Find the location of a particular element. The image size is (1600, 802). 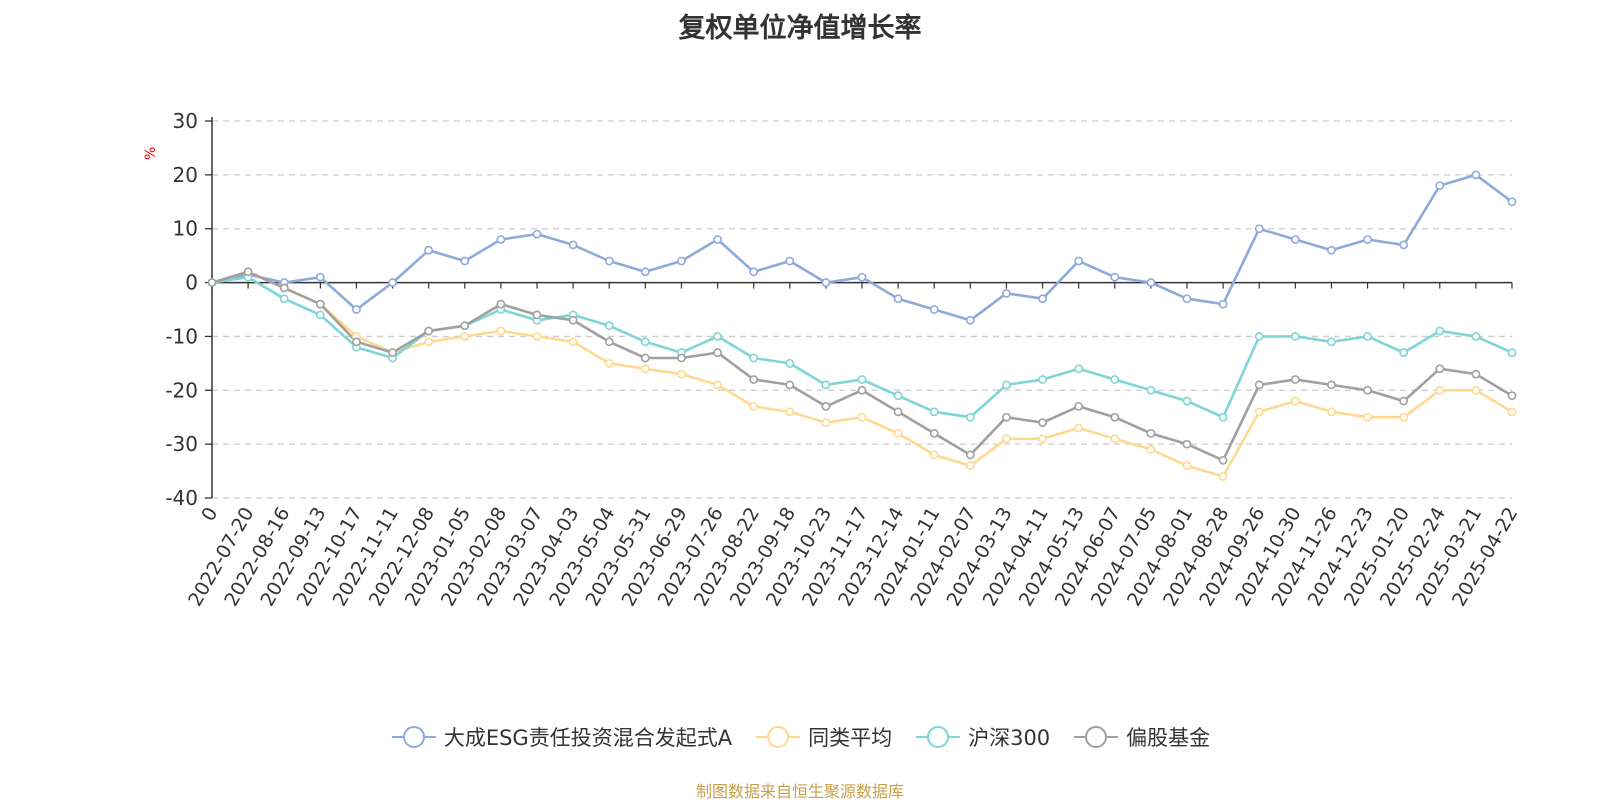

y-tick-label: 0 is located at coordinates (191, 283).